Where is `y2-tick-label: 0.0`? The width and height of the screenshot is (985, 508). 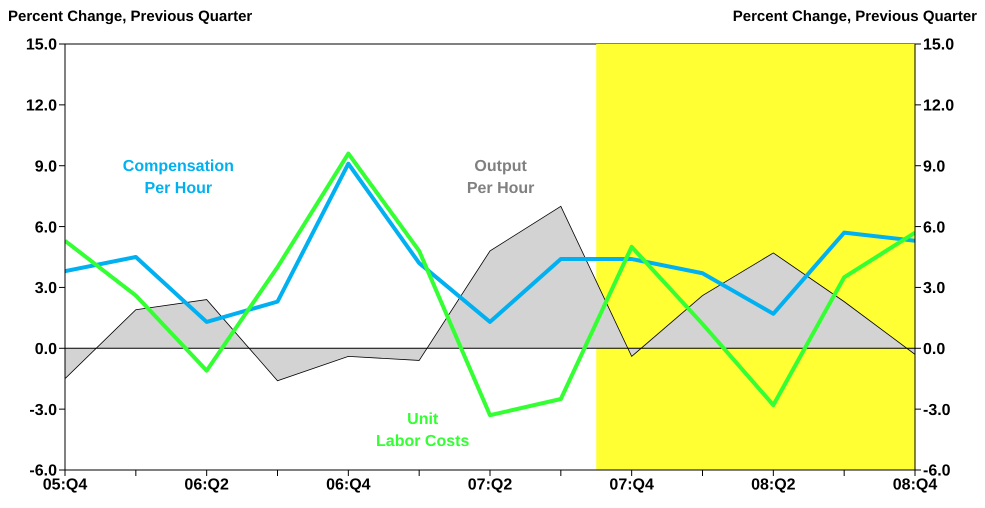 y2-tick-label: 0.0 is located at coordinates (934, 349).